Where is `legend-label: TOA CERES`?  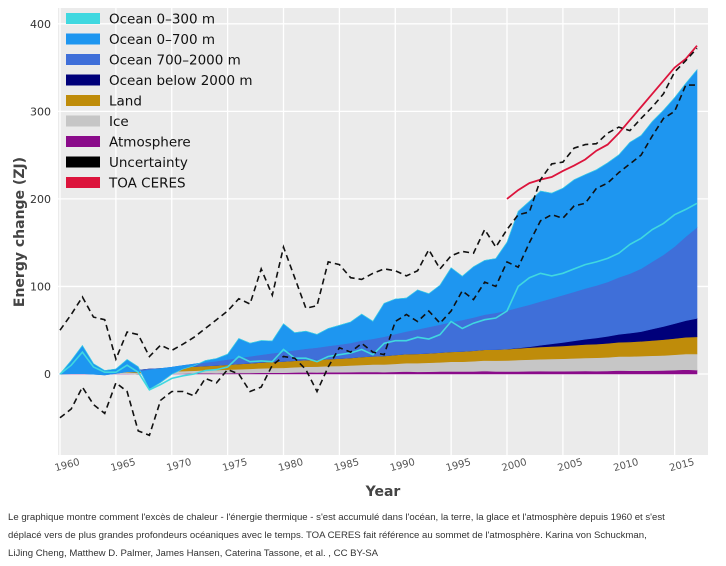 legend-label: TOA CERES is located at coordinates (147, 184).